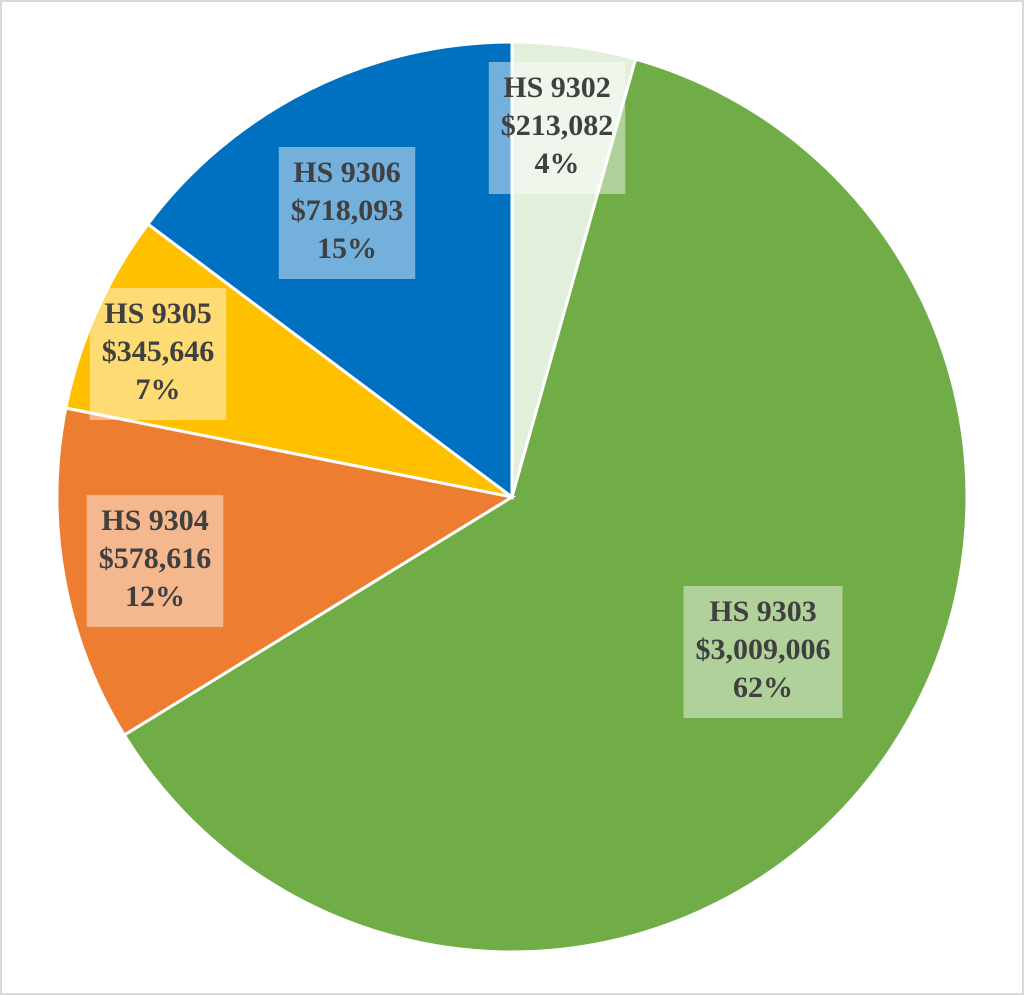  I want to click on category-label: HS 9306, so click(347, 172).